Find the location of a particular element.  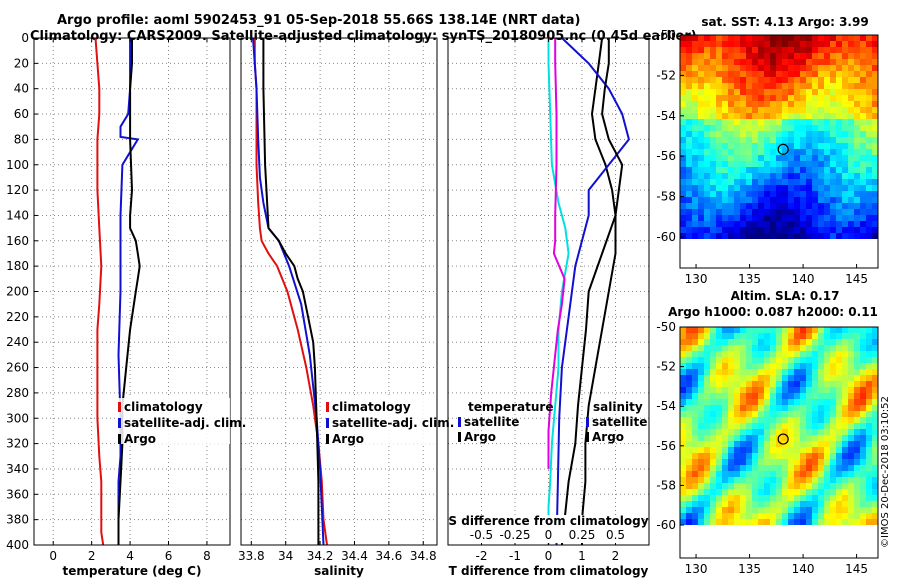

y-tick-label: 180 is located at coordinates (17, 266).